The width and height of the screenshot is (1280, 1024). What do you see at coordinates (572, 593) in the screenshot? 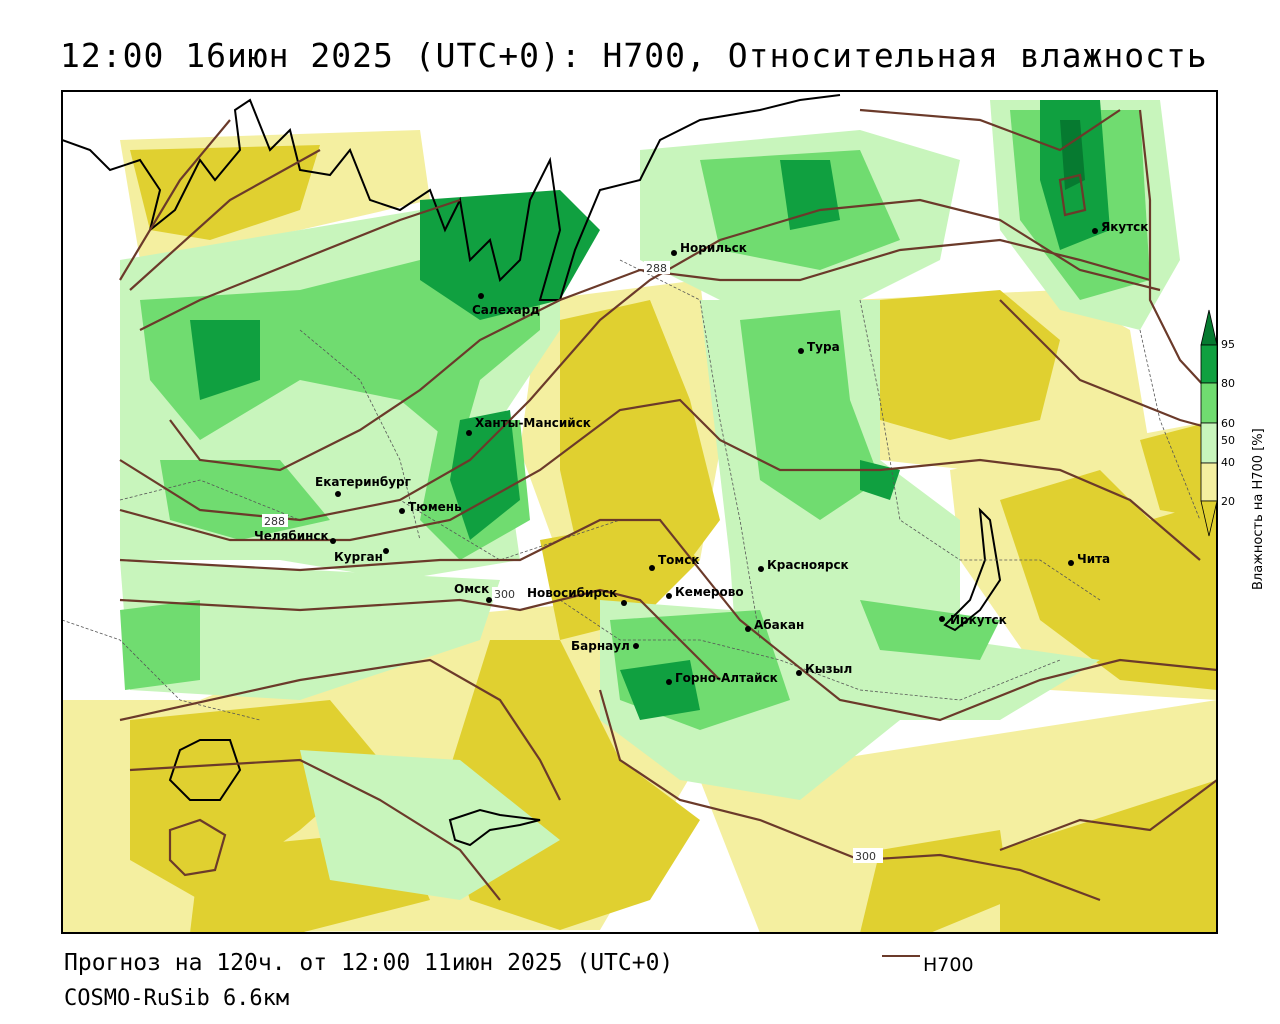
I see `city-label-novosibirsk: Новосибирск` at bounding box center [572, 593].